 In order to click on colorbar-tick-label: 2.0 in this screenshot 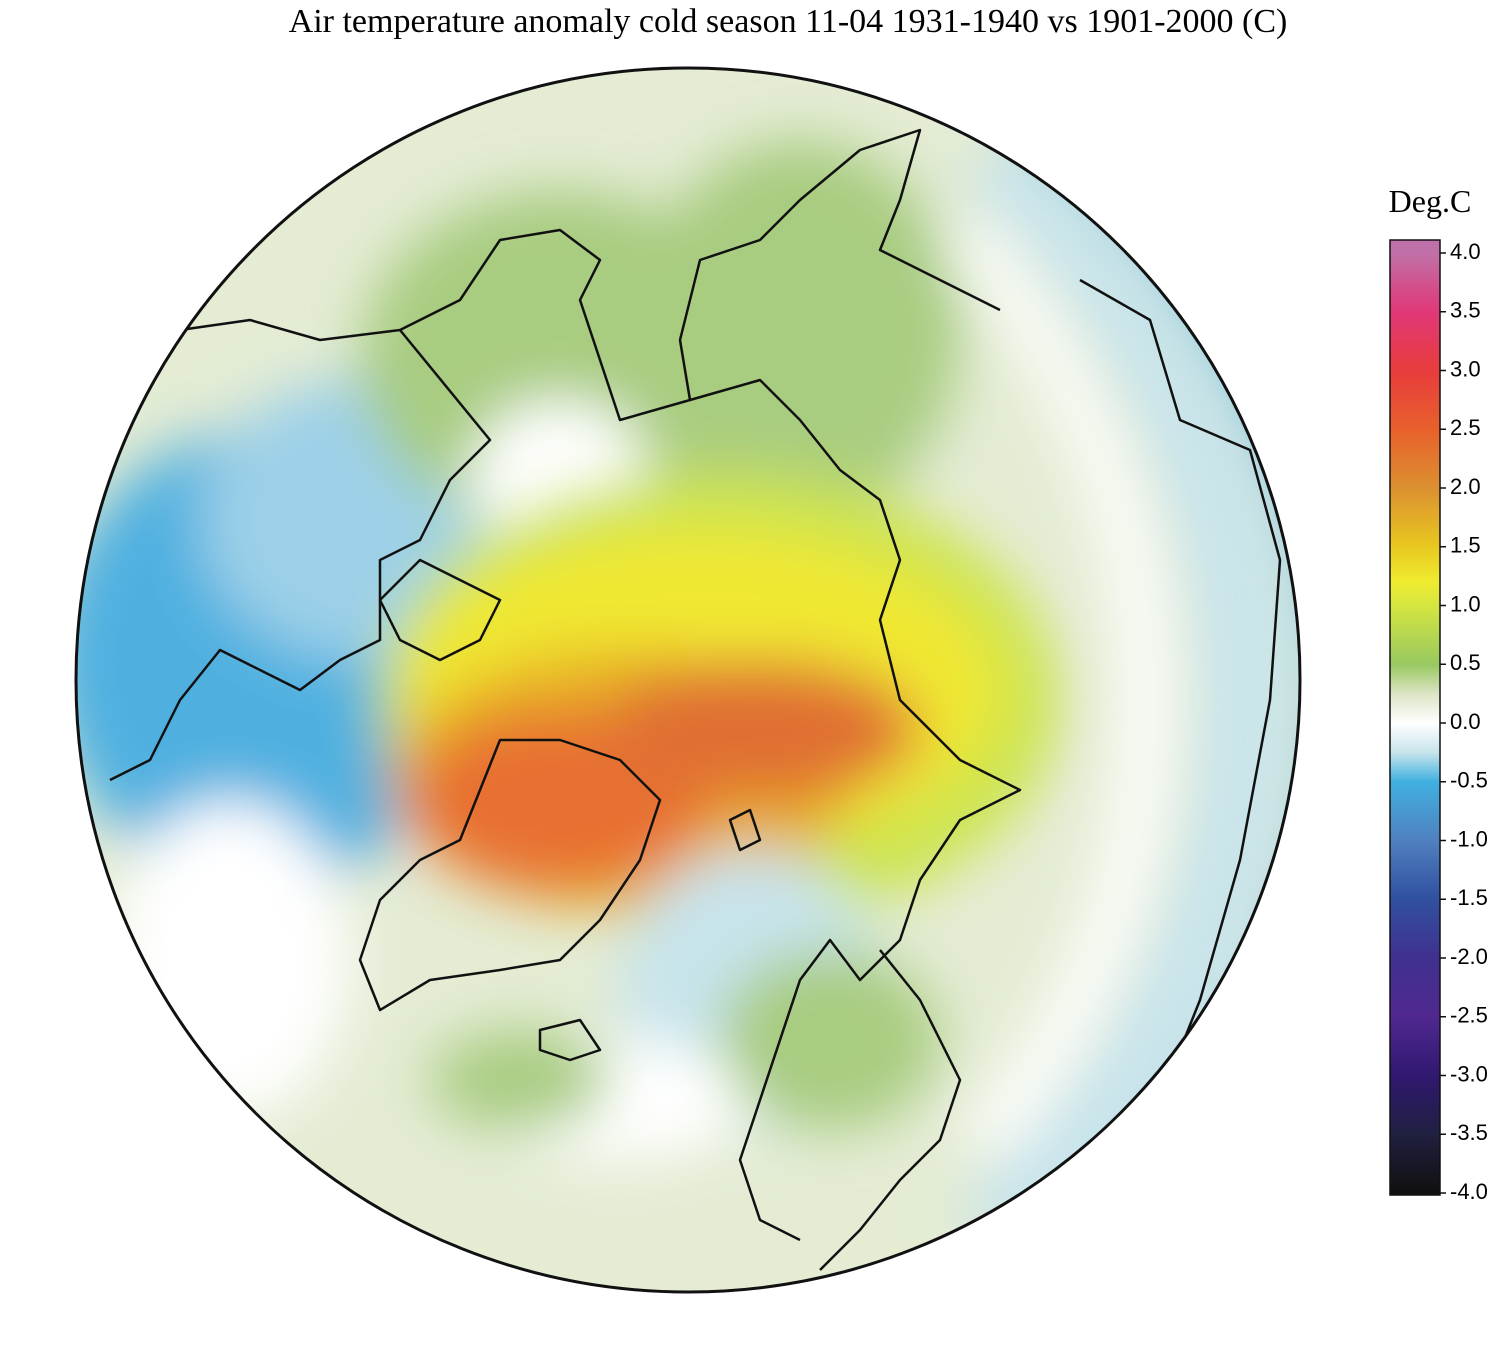, I will do `click(1465, 486)`.